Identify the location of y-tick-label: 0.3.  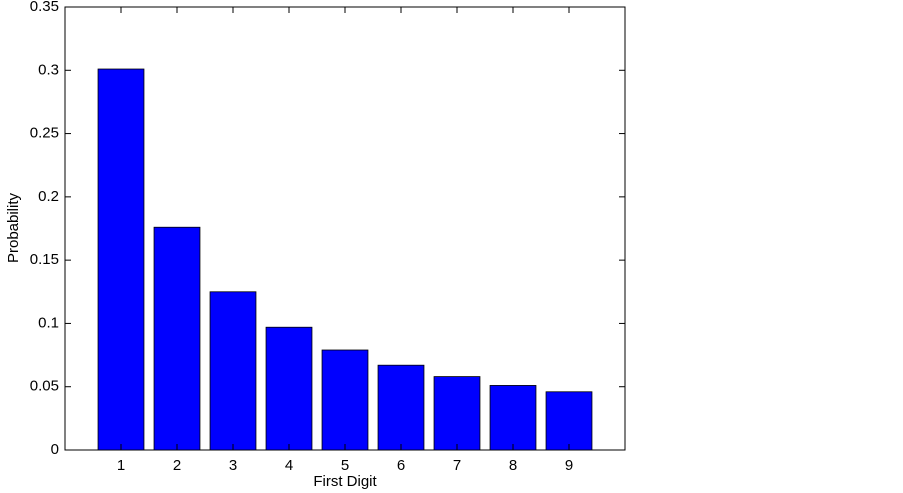
(48, 69).